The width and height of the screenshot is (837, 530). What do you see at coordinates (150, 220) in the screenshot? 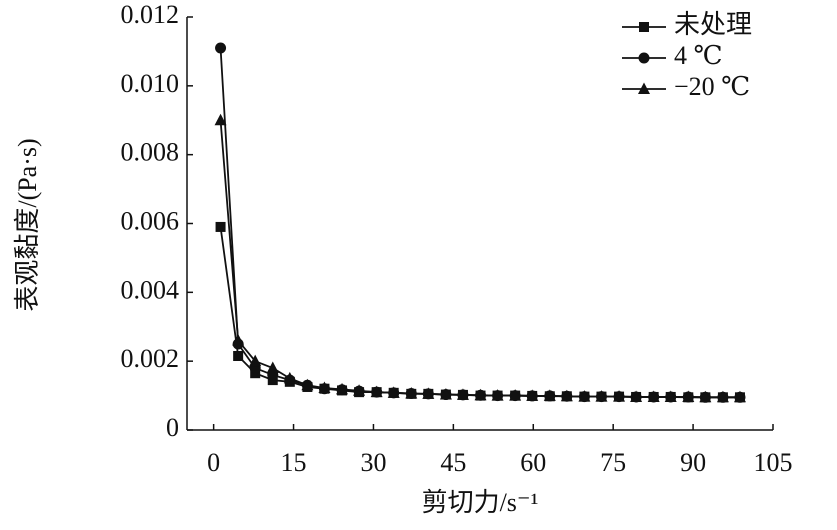
I see `y-tick-label: 0.006` at bounding box center [150, 220].